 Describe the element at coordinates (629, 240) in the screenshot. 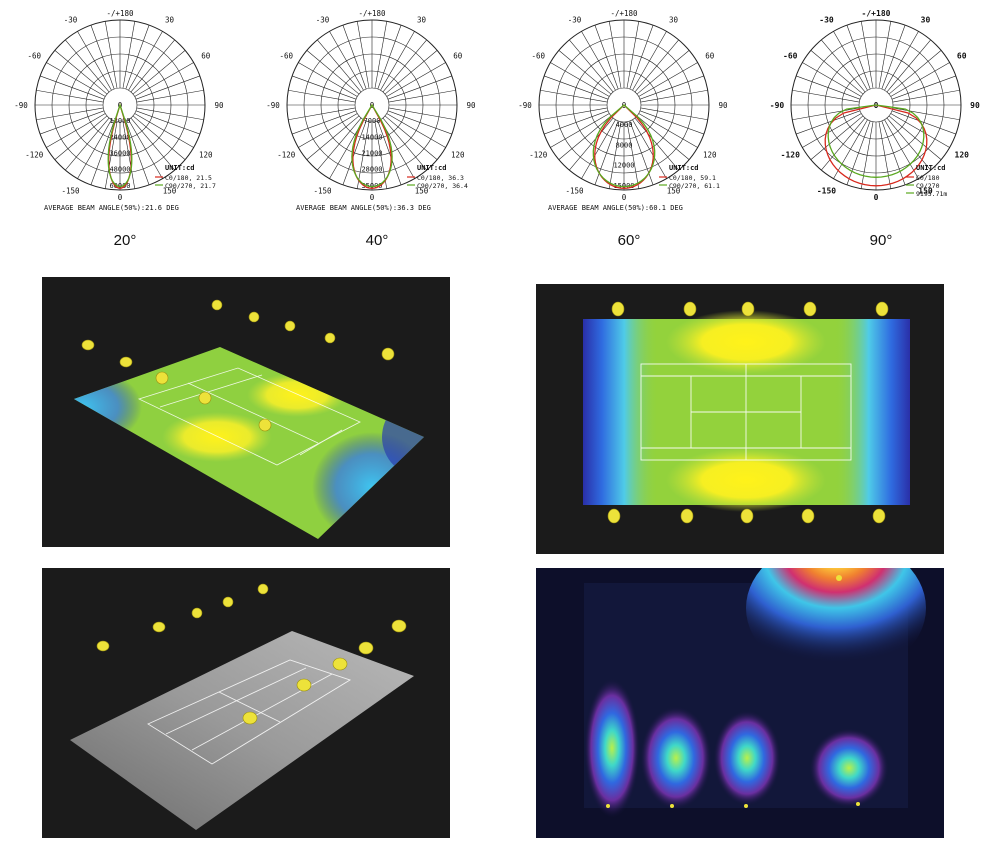

I see `beam-caption-60: 60°` at that location.